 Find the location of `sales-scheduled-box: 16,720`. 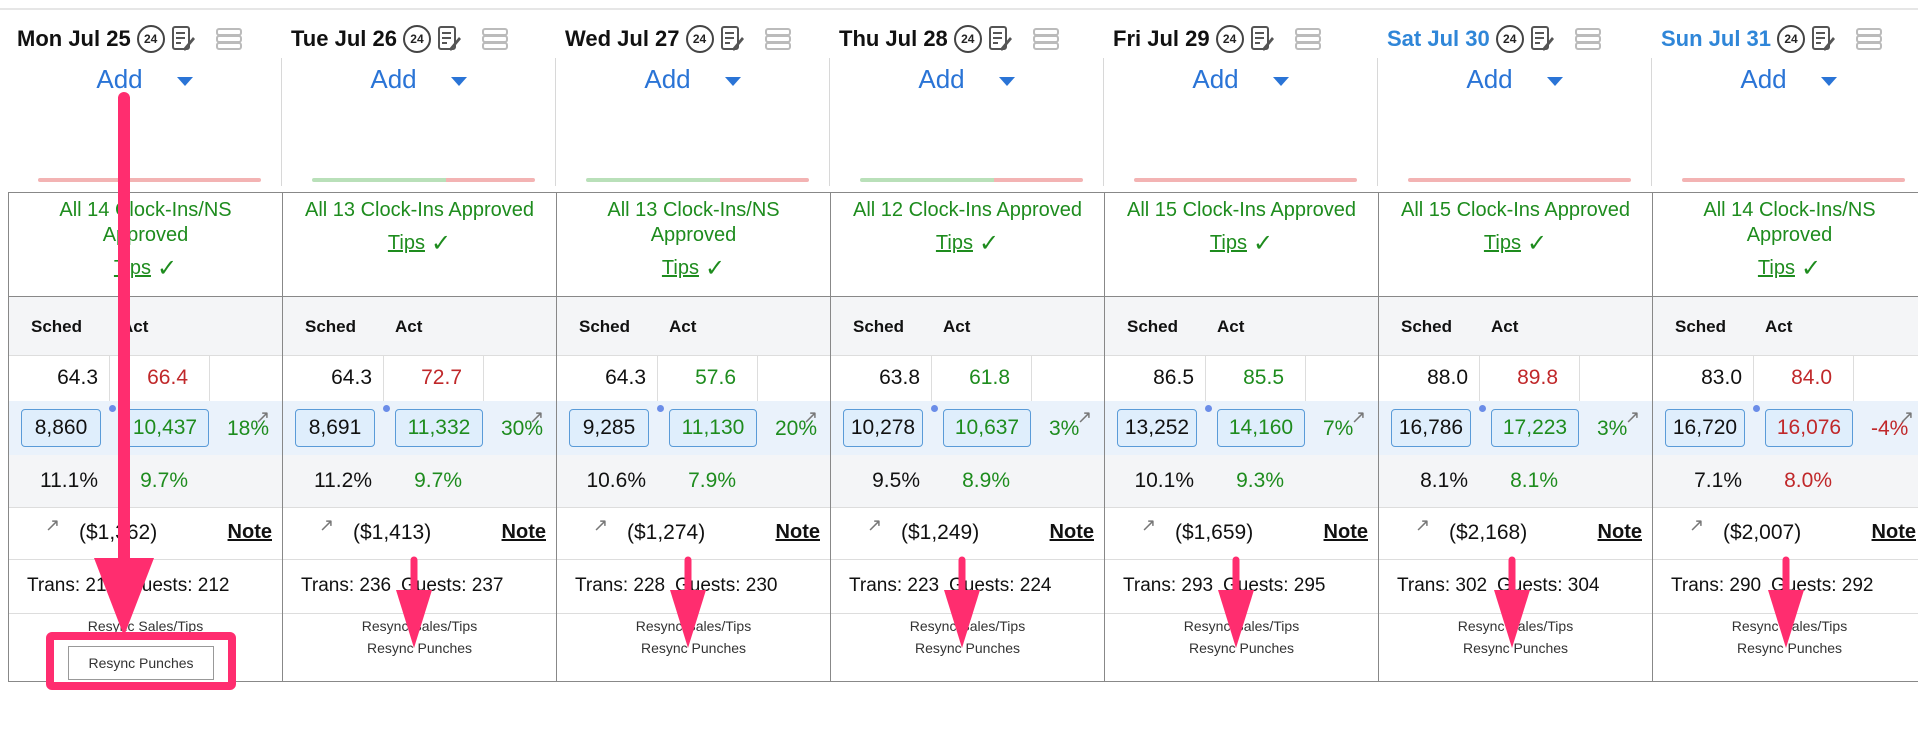

sales-scheduled-box: 16,720 is located at coordinates (1705, 428).